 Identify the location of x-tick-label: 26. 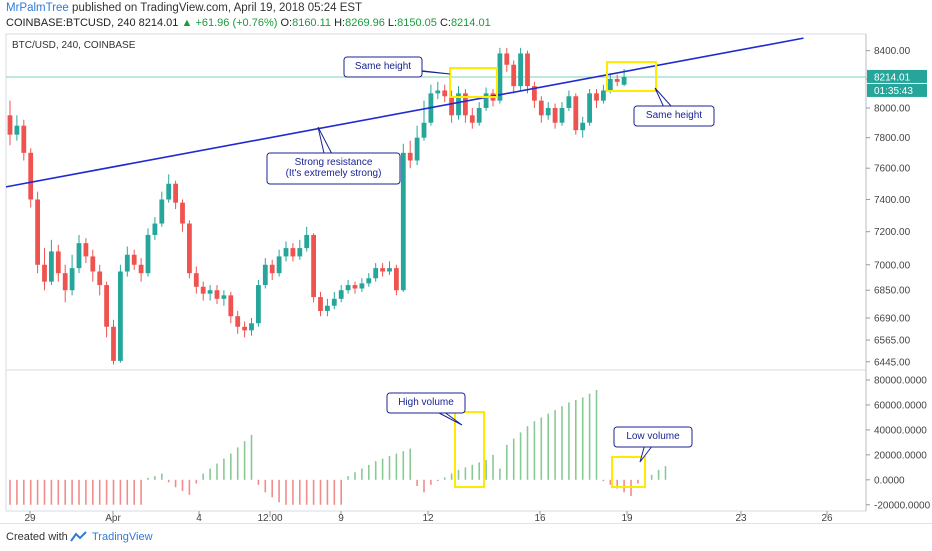
(827, 518).